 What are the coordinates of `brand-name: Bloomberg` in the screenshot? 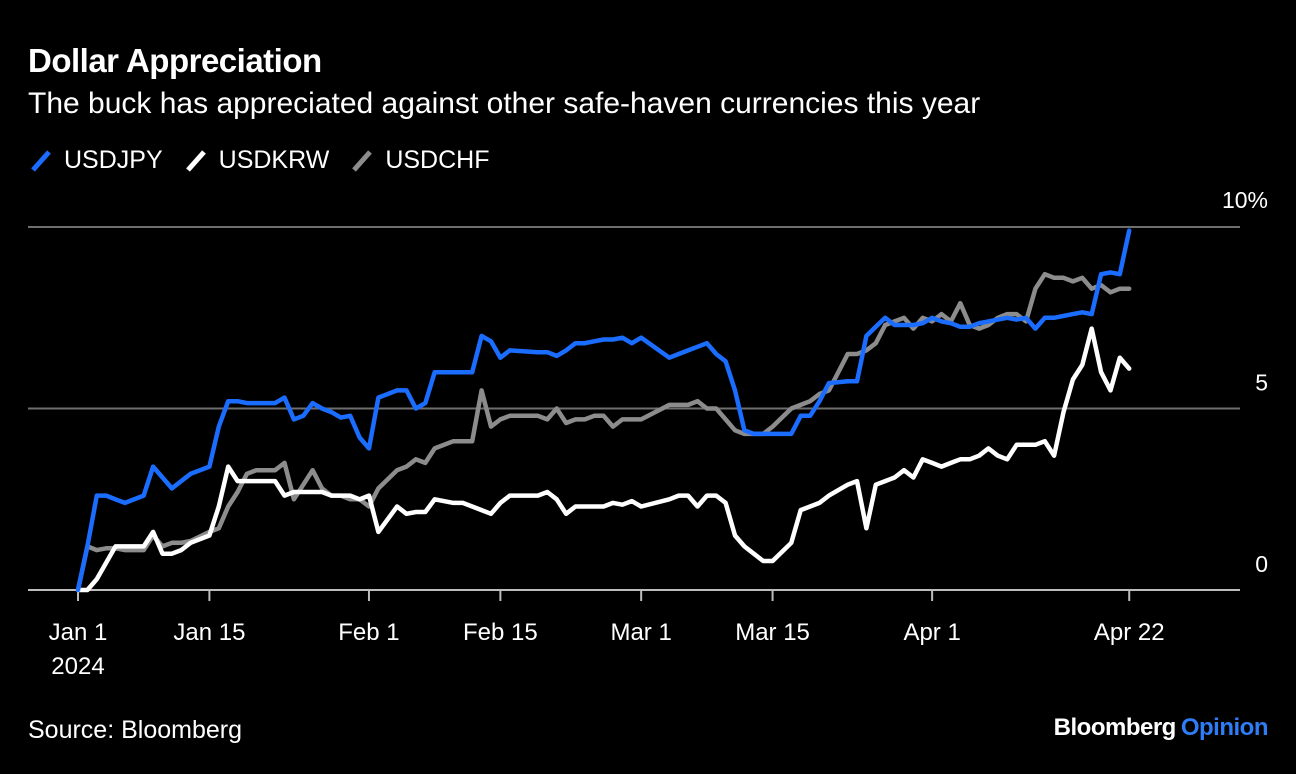 It's located at (1115, 727).